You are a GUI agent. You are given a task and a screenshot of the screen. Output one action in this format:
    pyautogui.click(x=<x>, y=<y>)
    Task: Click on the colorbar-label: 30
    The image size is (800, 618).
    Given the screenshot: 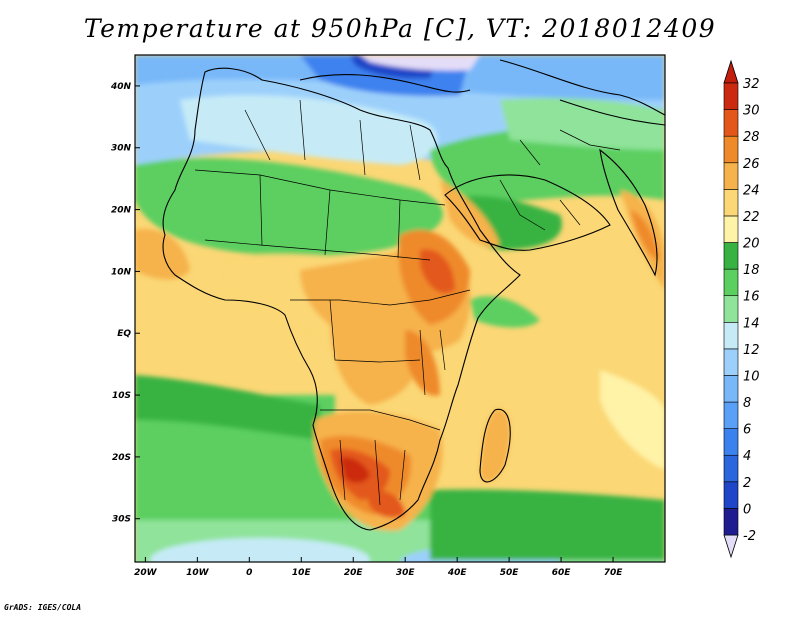 What is the action you would take?
    pyautogui.click(x=751, y=111)
    